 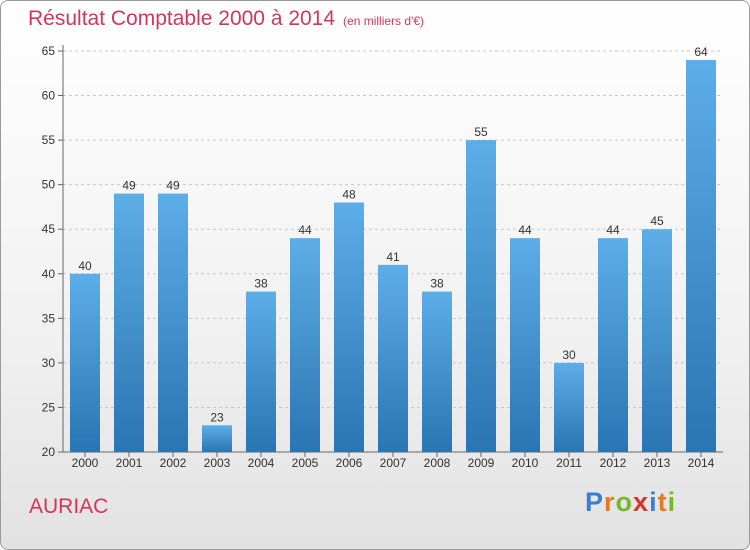 I want to click on x-tick-label: 2001, so click(x=129, y=463).